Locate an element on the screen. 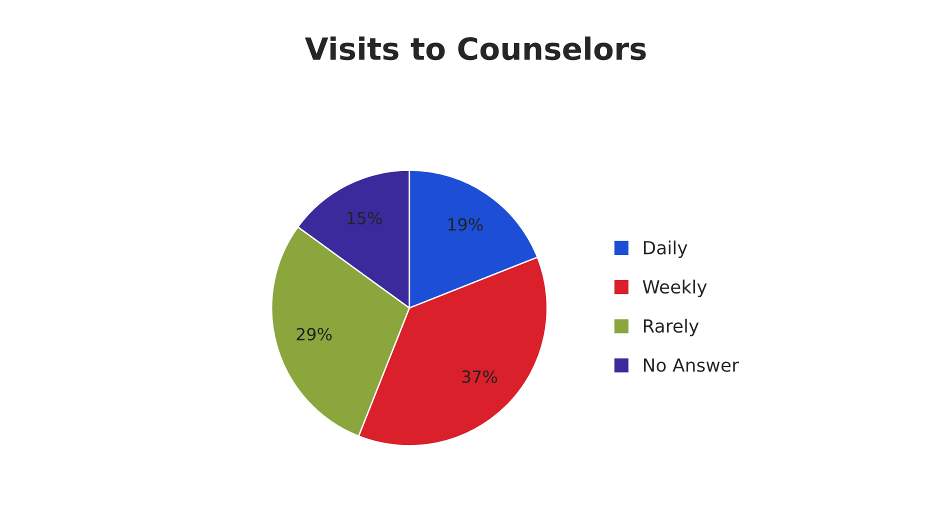 This screenshot has width=952, height=522. data-label: 15% is located at coordinates (365, 218).